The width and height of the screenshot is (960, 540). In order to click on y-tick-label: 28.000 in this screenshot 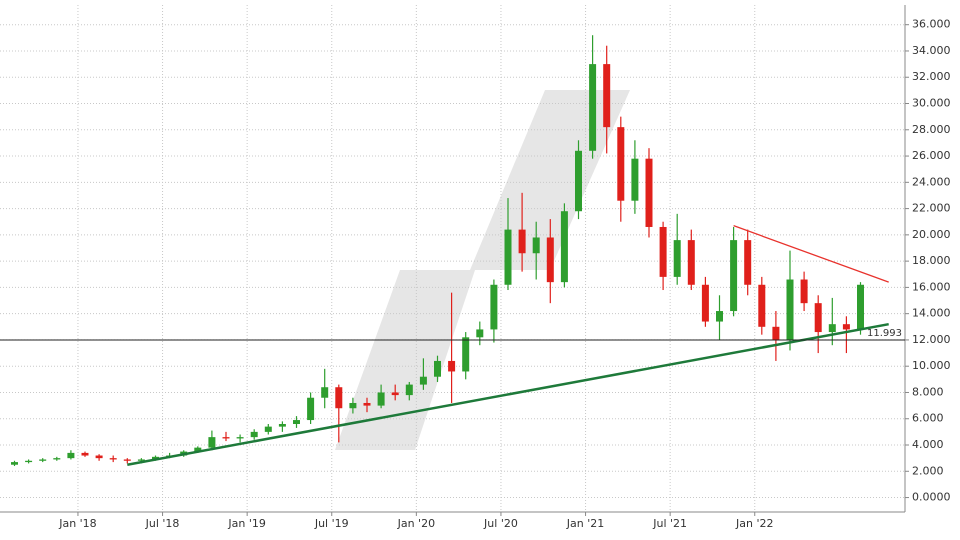, I will do `click(931, 129)`.